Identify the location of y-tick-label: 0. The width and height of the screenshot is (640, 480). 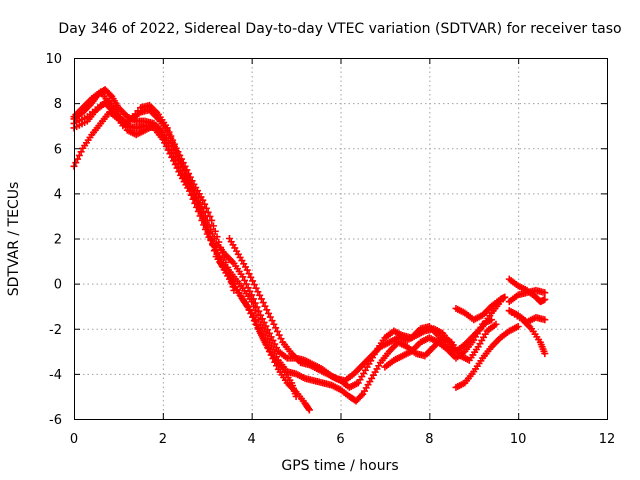
(58, 285).